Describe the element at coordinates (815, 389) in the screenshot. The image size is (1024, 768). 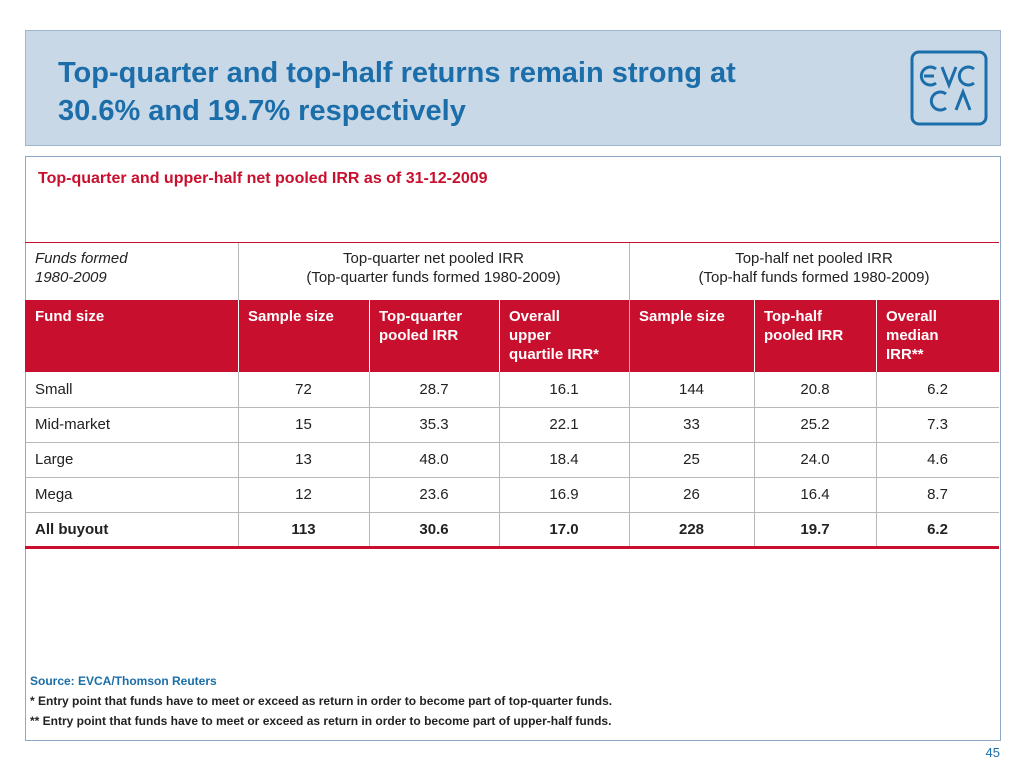
I see `table-cell: 20.8` at that location.